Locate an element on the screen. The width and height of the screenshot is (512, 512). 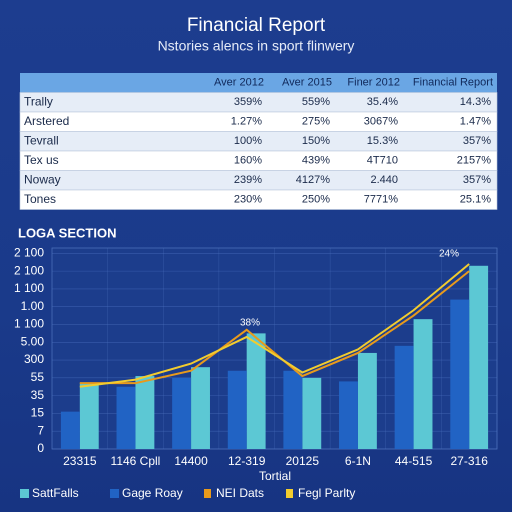
table-row is located at coordinates (258, 199).